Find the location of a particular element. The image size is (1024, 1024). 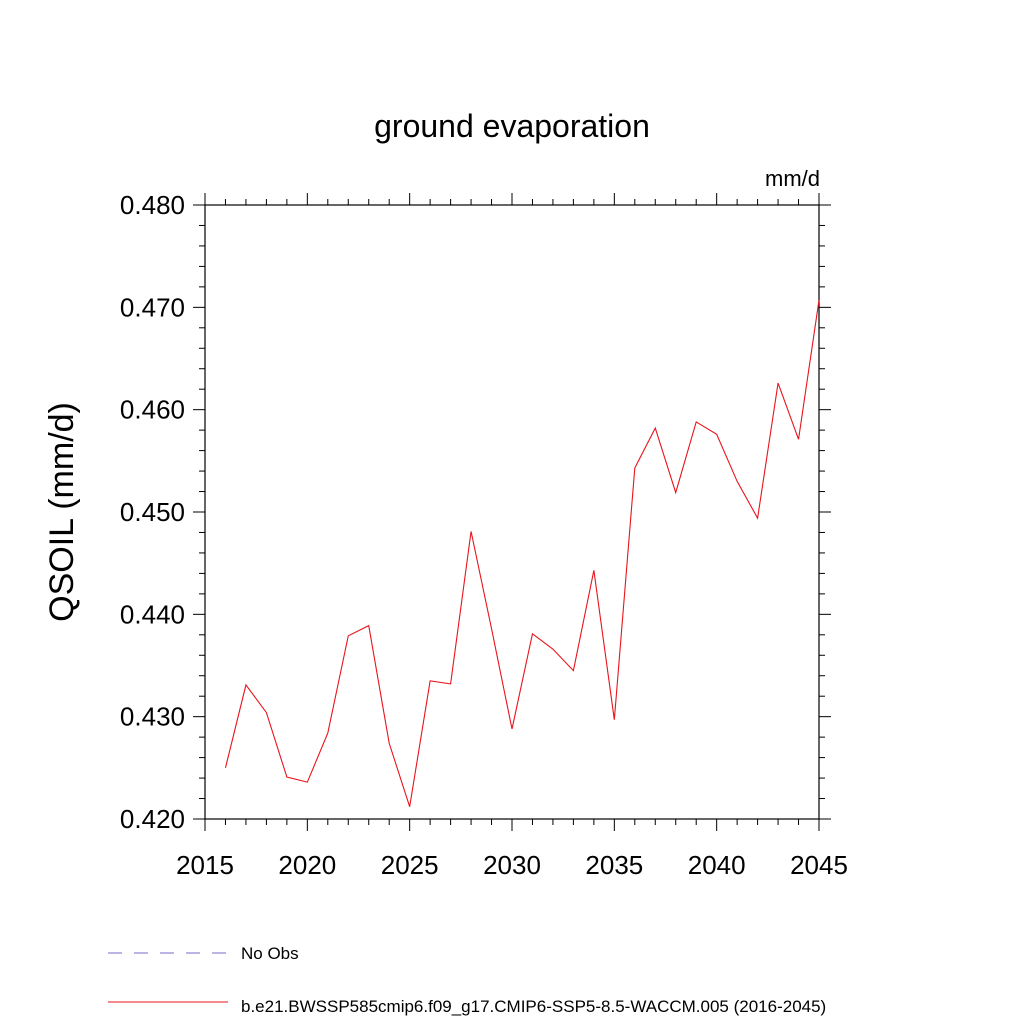

y-tick-label: 0.480 is located at coordinates (152, 205).